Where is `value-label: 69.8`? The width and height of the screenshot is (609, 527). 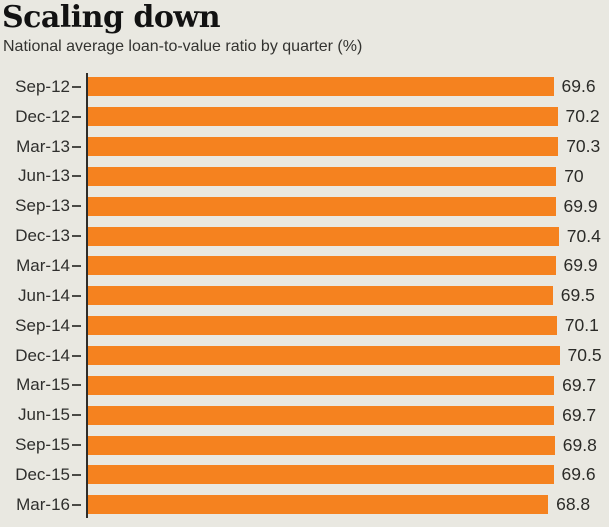
value-label: 69.8 is located at coordinates (579, 444).